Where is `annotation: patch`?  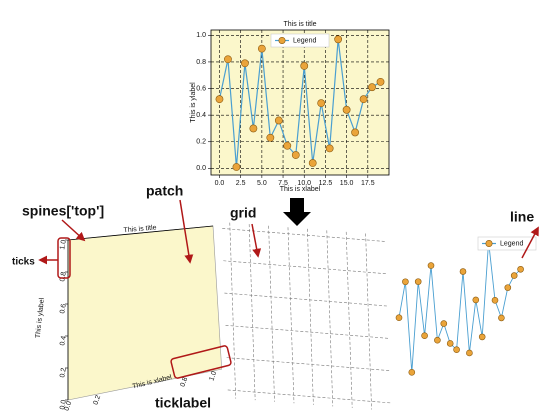 annotation: patch is located at coordinates (164, 191).